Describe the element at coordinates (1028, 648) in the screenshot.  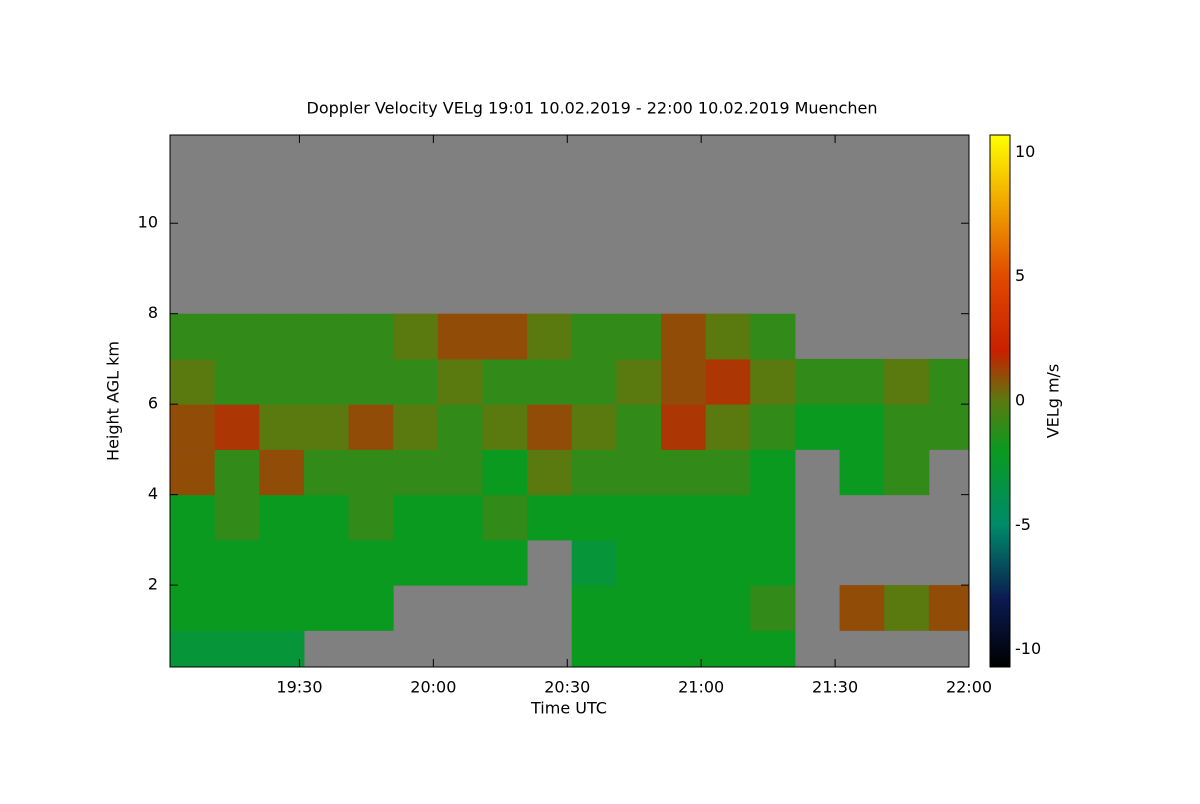
I see `colorbar-tick-label: -10` at that location.